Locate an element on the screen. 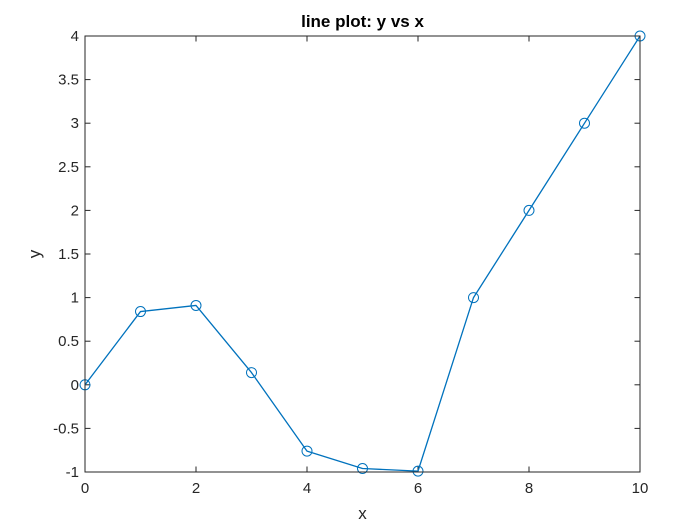 The width and height of the screenshot is (700, 532). y-tick-label: 3 is located at coordinates (75, 123).